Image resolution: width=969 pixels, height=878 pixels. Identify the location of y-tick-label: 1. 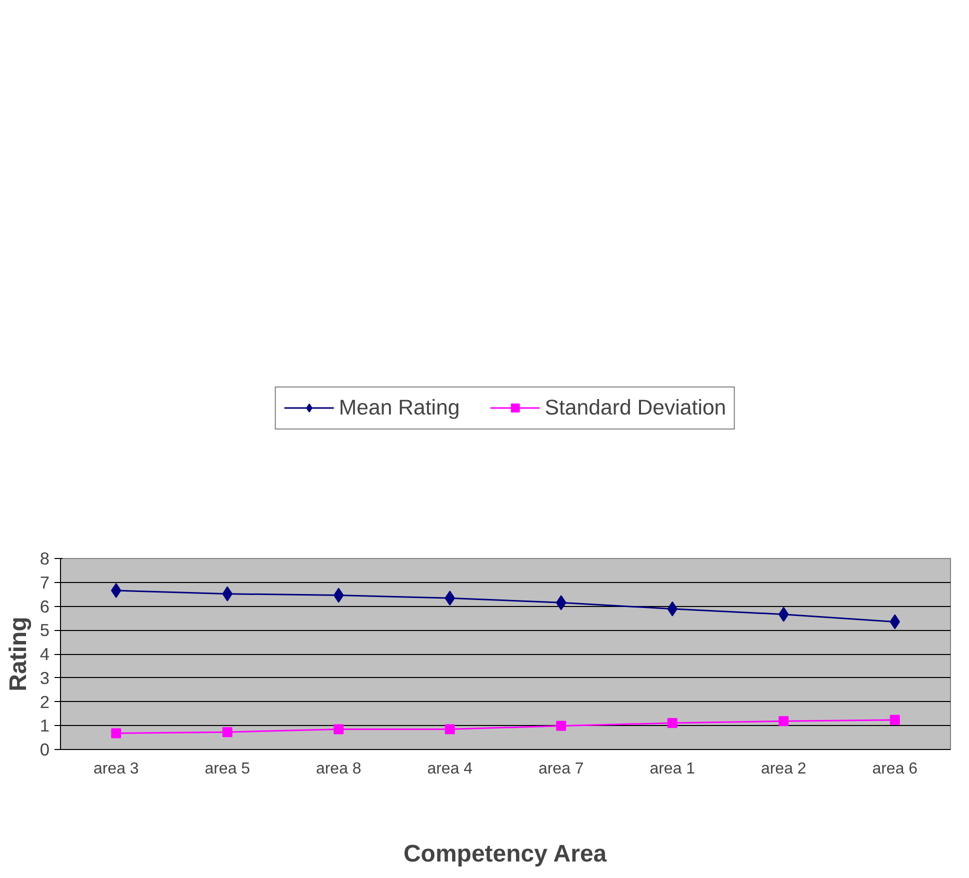
(45, 726).